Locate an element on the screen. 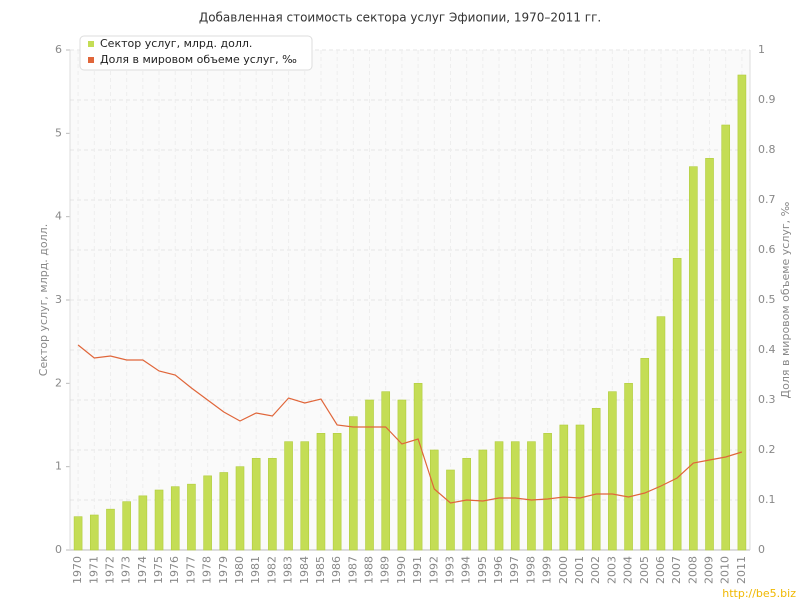 Image resolution: width=800 pixels, height=600 pixels. legend-box is located at coordinates (196, 53).